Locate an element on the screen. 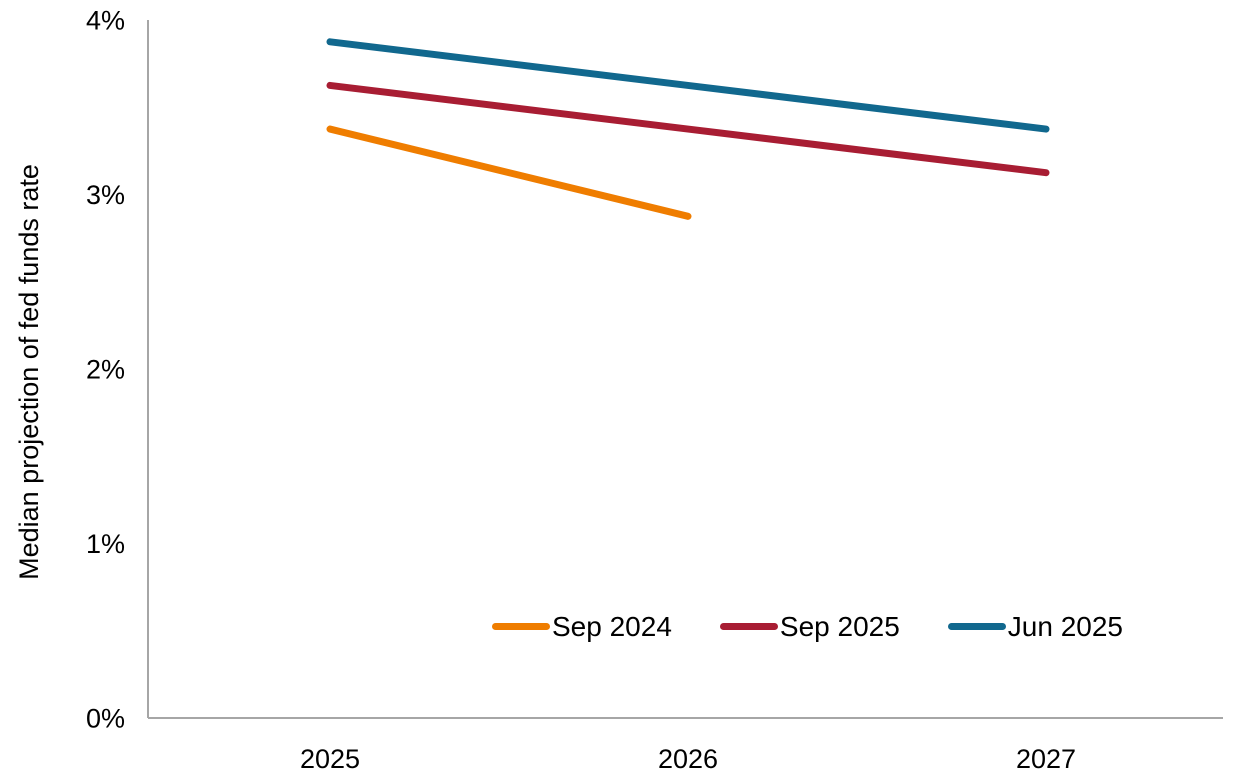  series-line-jun-2025 is located at coordinates (688, 85).